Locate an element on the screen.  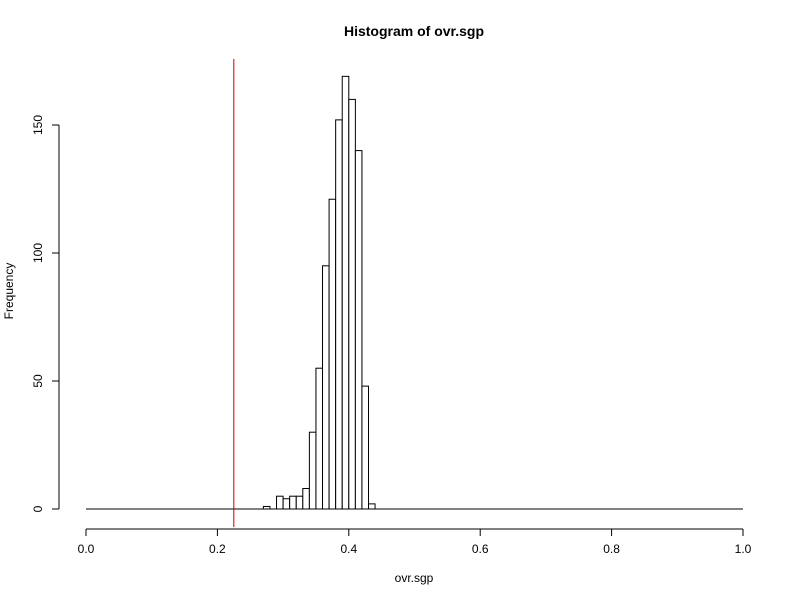
y-axis: 0 50 100 150 is located at coordinates (45, 313).